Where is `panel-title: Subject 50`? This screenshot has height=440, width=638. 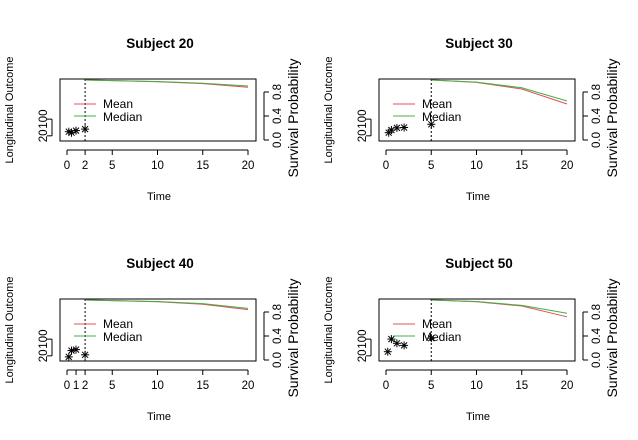
panel-title: Subject 50 is located at coordinates (479, 263).